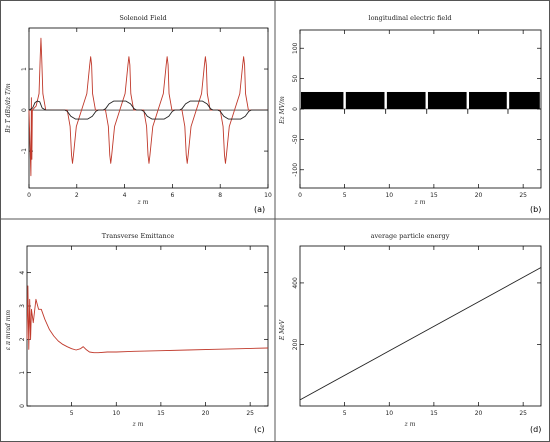  What do you see at coordinates (295, 48) in the screenshot?
I see `y-tick-label: 100` at bounding box center [295, 48].